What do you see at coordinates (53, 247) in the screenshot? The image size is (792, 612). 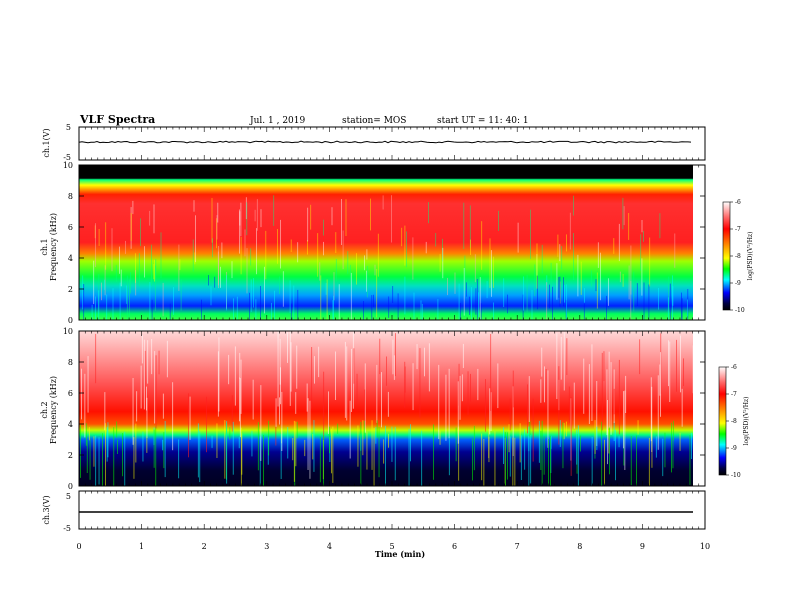 I see `ch1-frequency-label: Frequency (kHz)` at bounding box center [53, 247].